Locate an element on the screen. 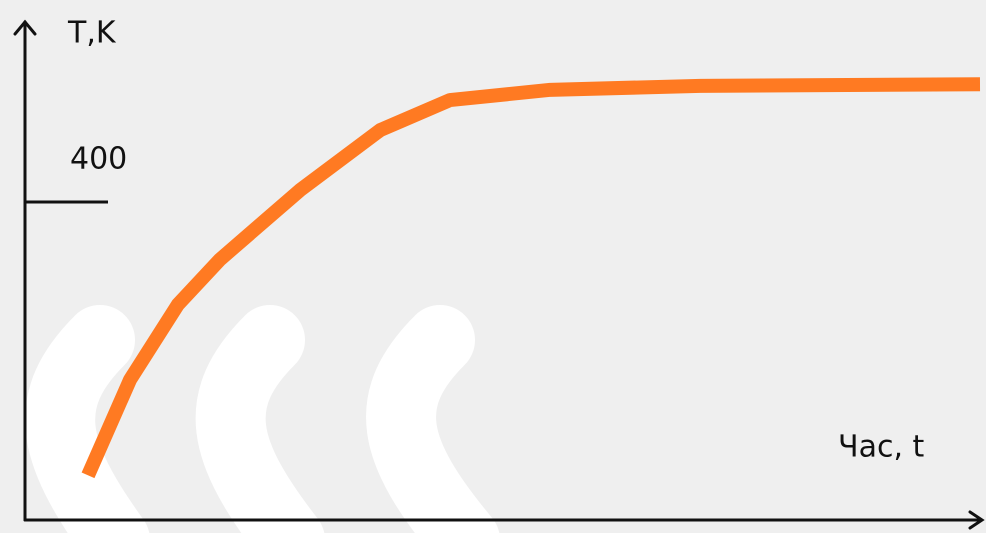 The width and height of the screenshot is (986, 533). y-tick-label: 400 is located at coordinates (98, 159).